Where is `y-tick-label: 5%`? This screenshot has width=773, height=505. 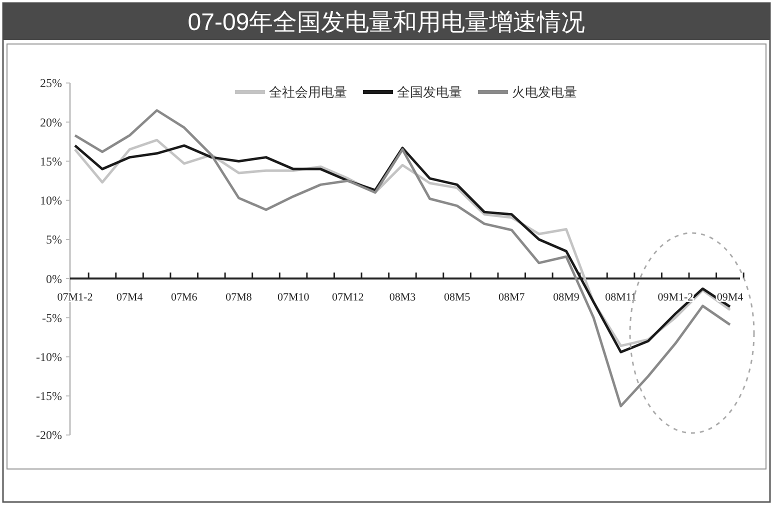 y-tick-label: 5% is located at coordinates (54, 239).